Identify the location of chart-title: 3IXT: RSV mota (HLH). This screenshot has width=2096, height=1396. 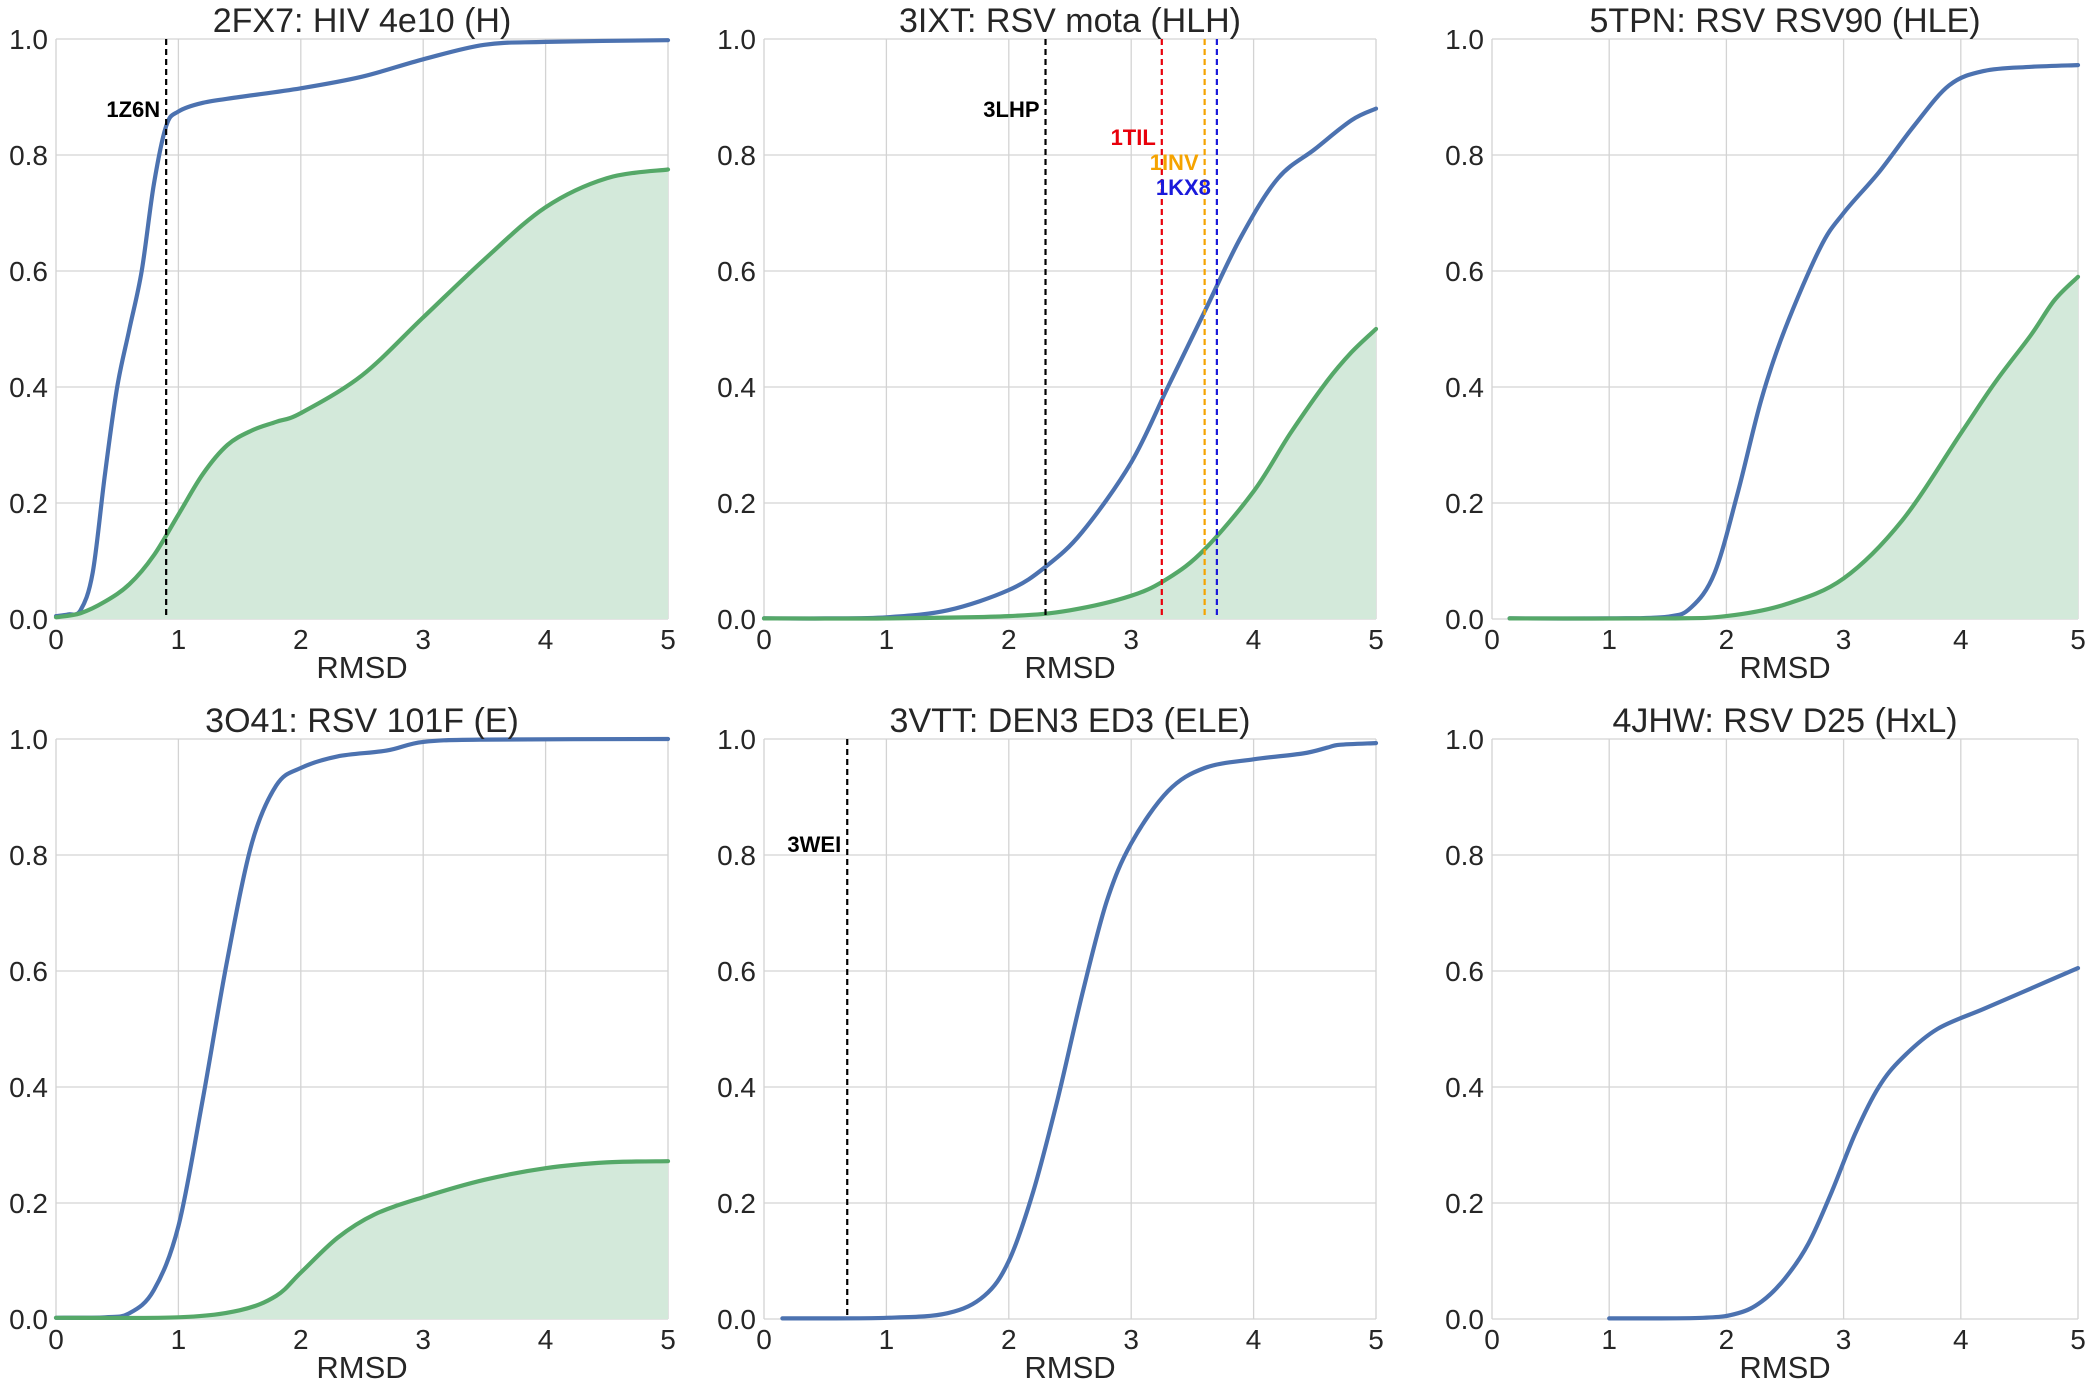
(1070, 21).